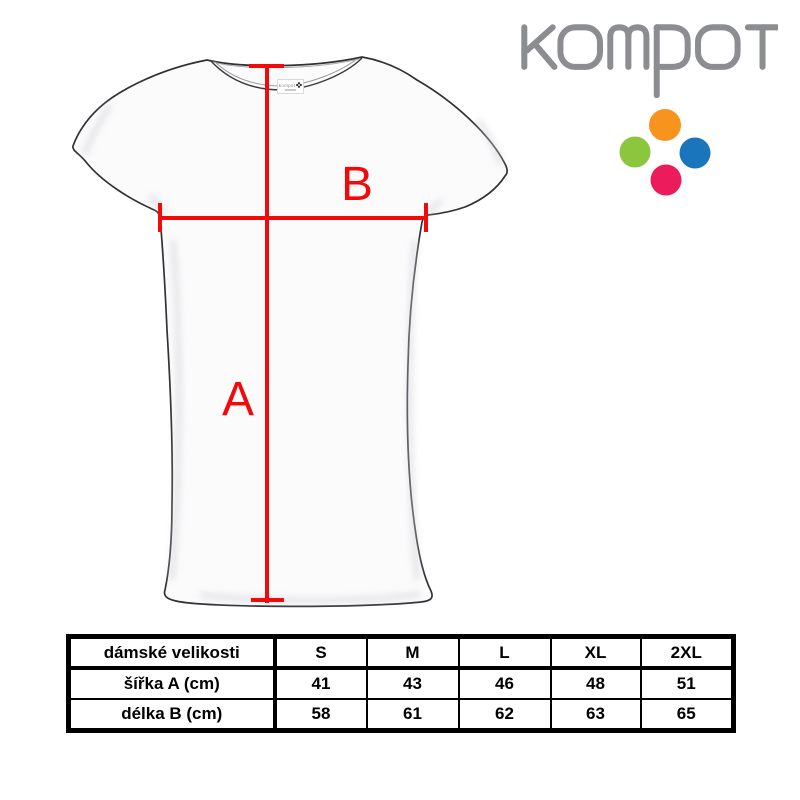  Describe the element at coordinates (504, 652) in the screenshot. I see `table-header-size-l: L` at that location.